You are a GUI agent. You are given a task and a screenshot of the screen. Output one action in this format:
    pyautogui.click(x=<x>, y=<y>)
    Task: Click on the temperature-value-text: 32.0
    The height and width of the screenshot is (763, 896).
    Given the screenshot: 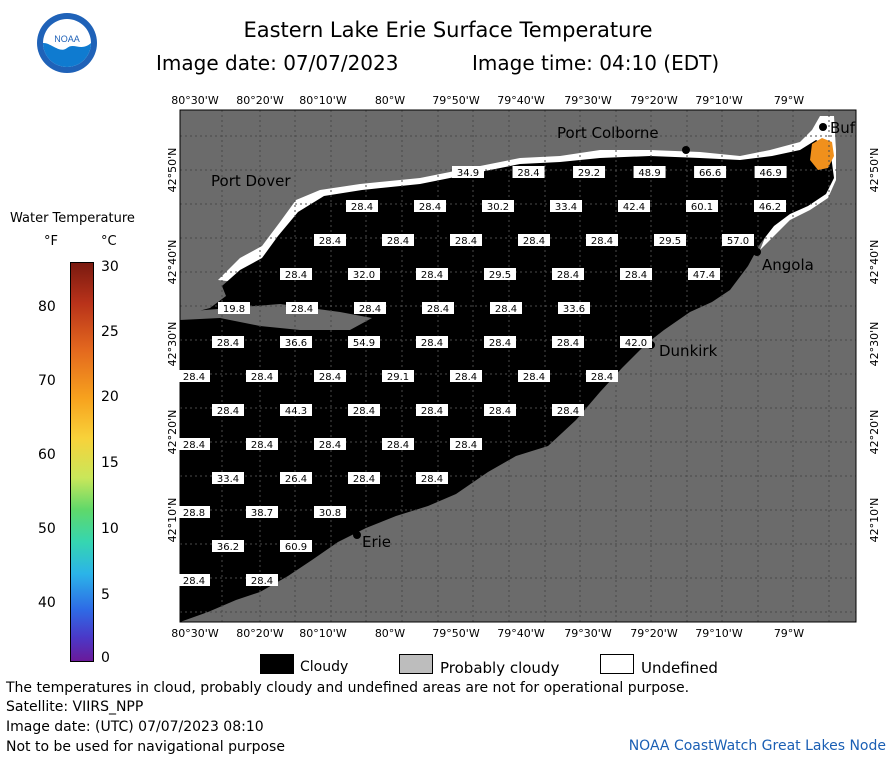 What is the action you would take?
    pyautogui.click(x=364, y=275)
    